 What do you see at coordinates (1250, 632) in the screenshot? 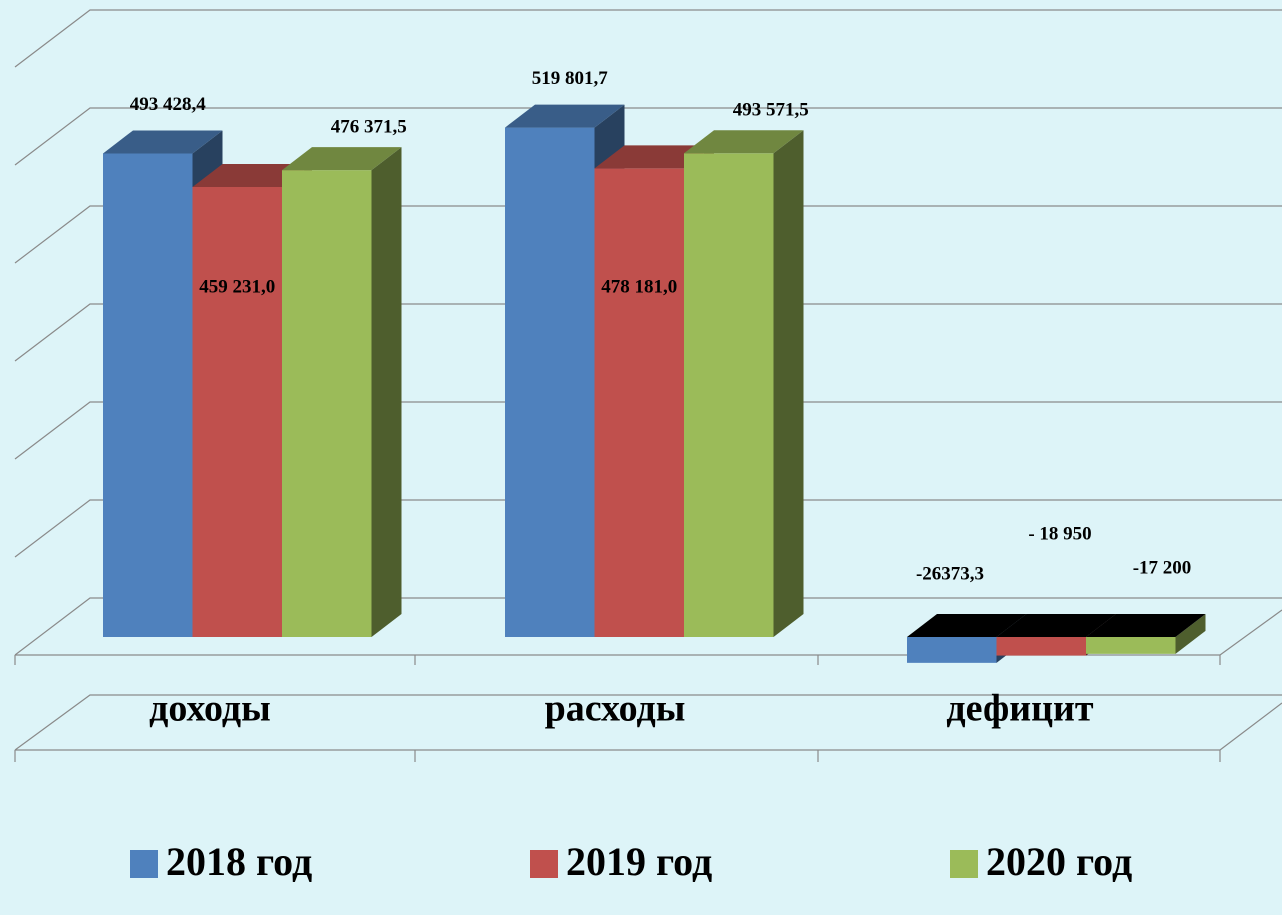
I see `floor-edge` at bounding box center [1250, 632].